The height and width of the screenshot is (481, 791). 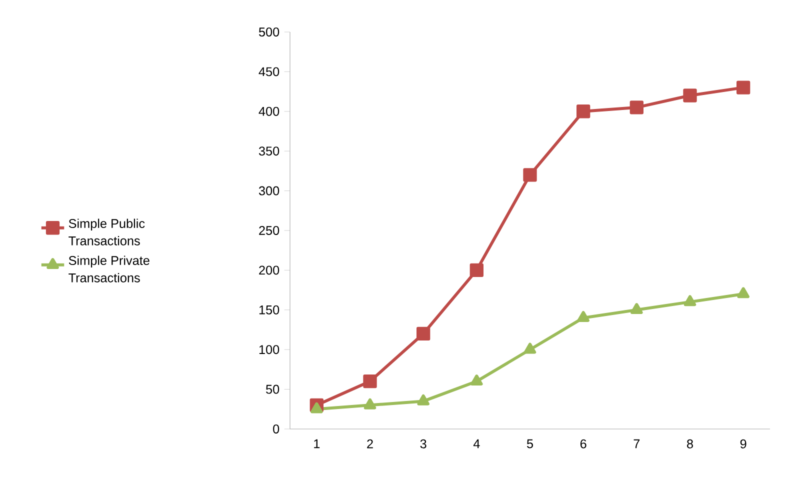 What do you see at coordinates (269, 309) in the screenshot?
I see `y-tick-label: 150` at bounding box center [269, 309].